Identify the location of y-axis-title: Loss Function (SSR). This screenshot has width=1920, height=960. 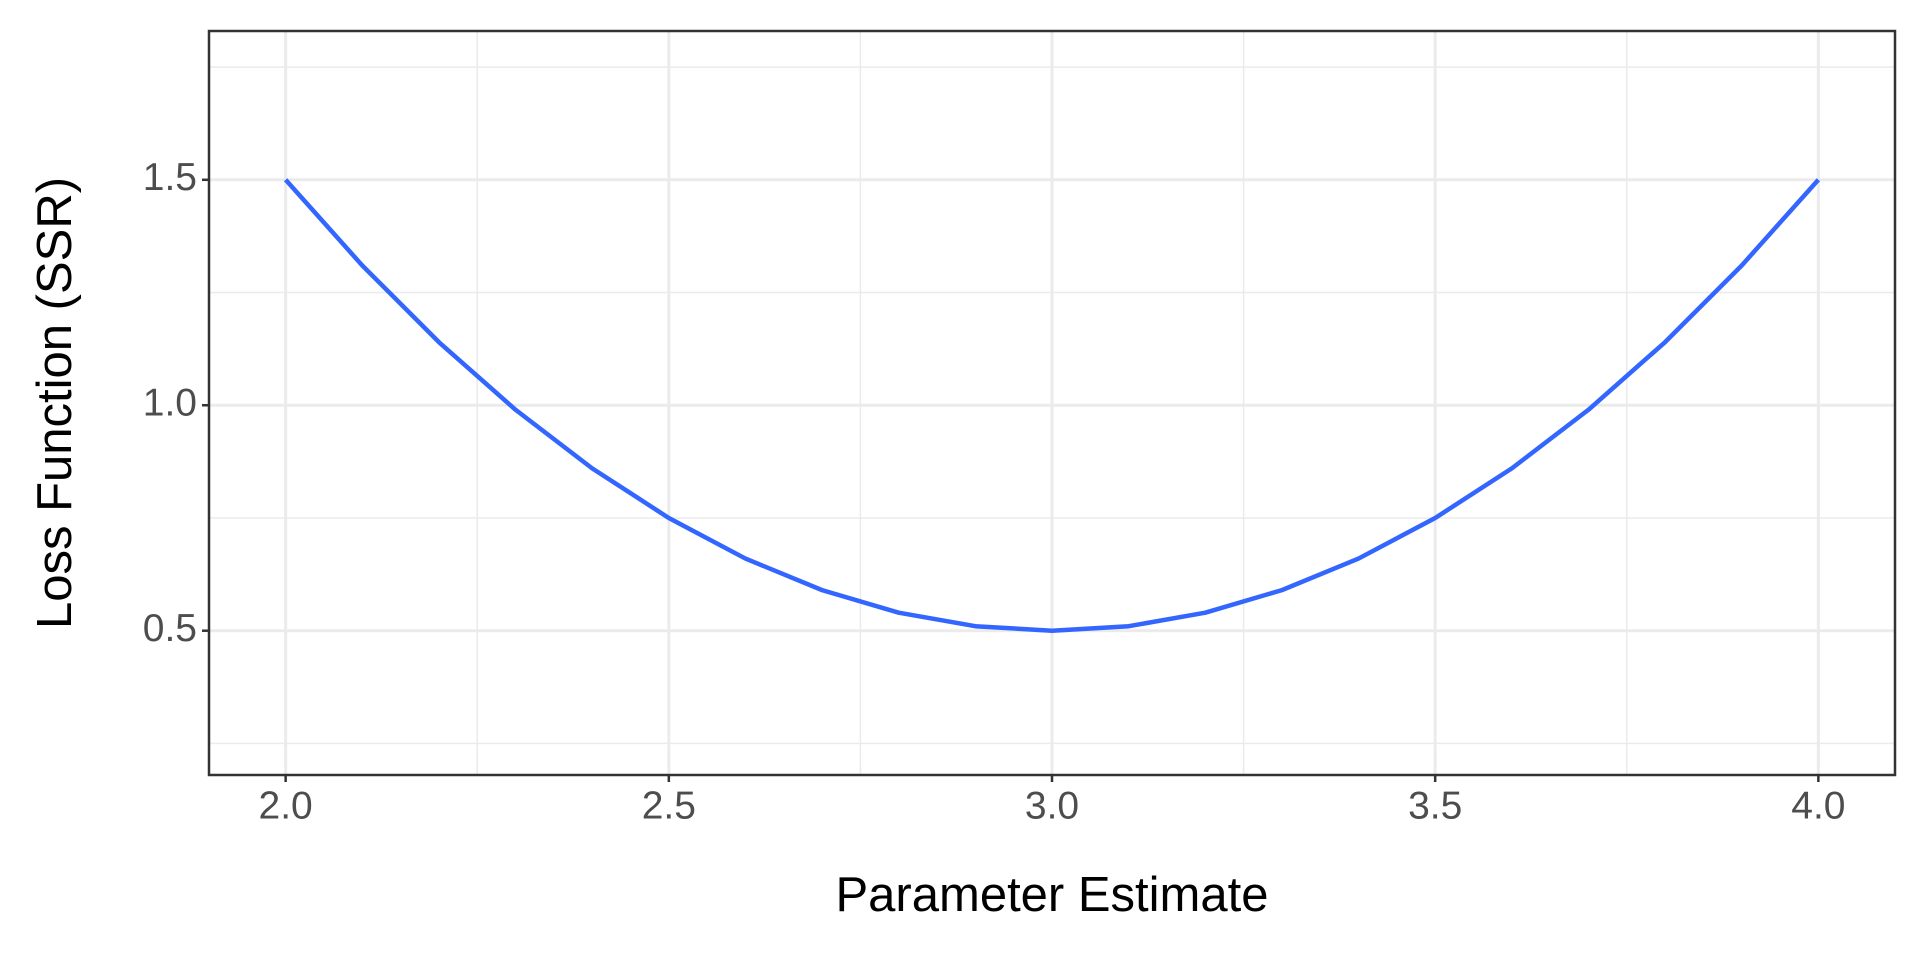
(55, 403).